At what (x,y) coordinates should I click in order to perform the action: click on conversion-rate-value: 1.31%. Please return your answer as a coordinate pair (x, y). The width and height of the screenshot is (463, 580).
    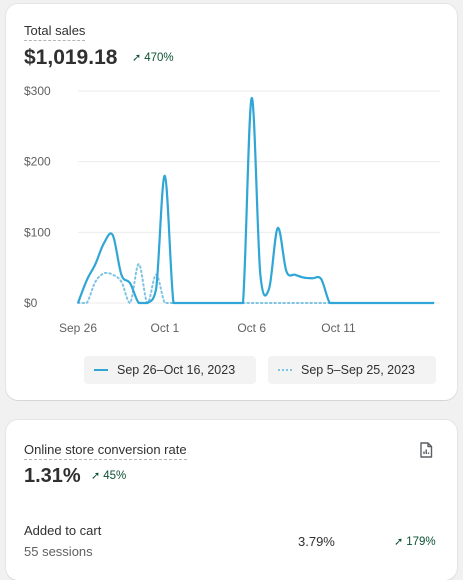
    Looking at the image, I should click on (52, 476).